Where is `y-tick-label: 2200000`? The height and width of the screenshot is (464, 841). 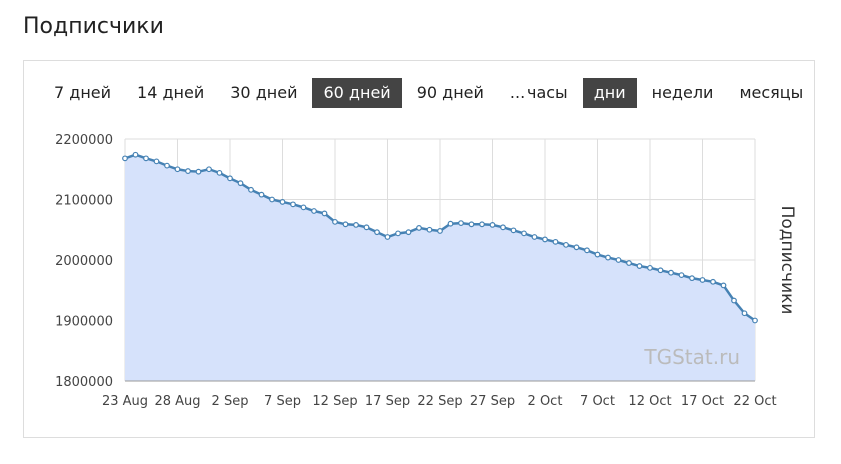
y-tick-label: 2200000 is located at coordinates (84, 140).